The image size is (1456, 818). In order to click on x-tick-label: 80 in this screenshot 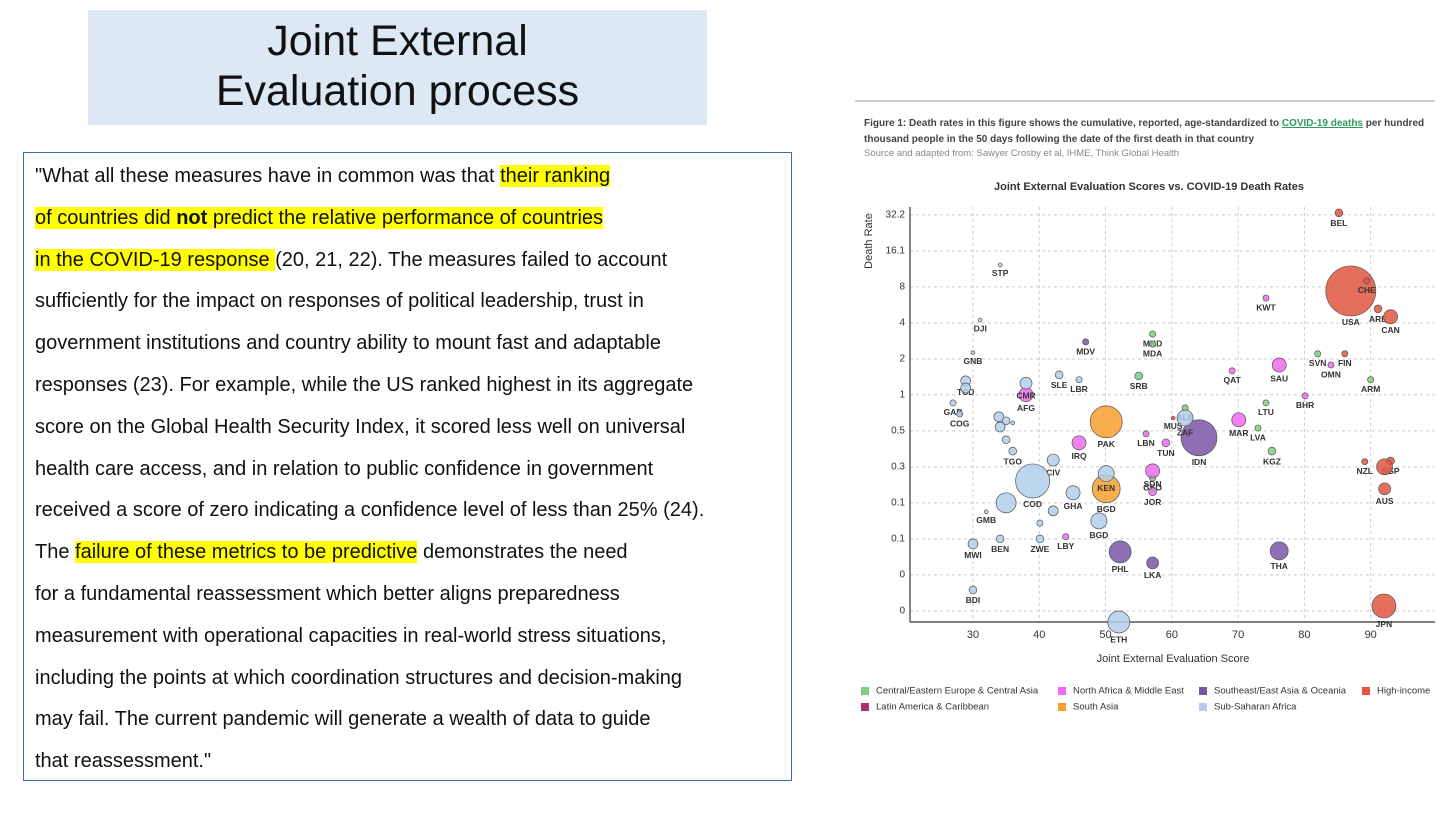, I will do `click(1304, 635)`.